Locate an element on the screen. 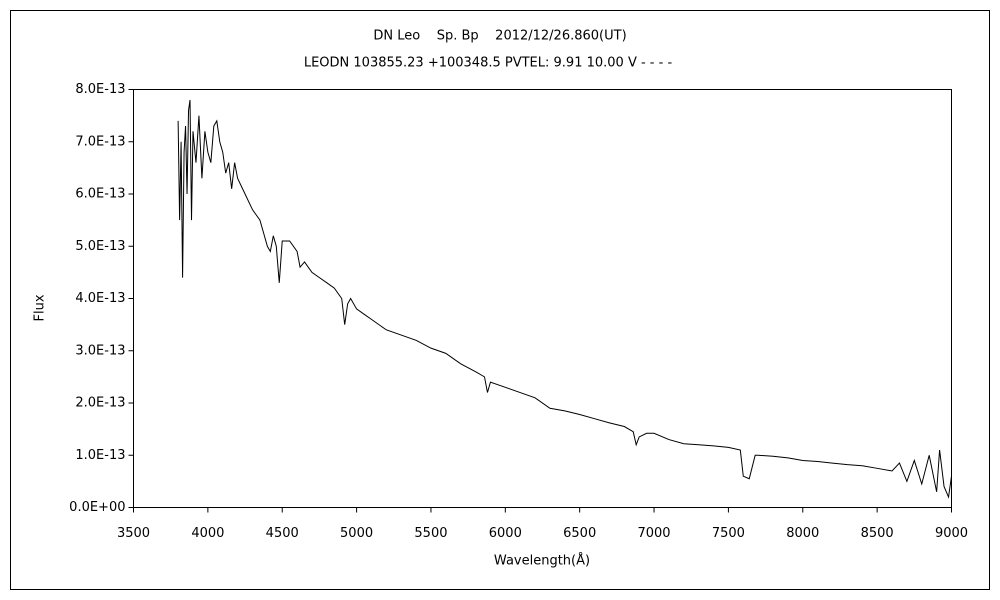 This screenshot has width=1000, height=600. y-tick-label: 0.0E+00 is located at coordinates (97, 507).